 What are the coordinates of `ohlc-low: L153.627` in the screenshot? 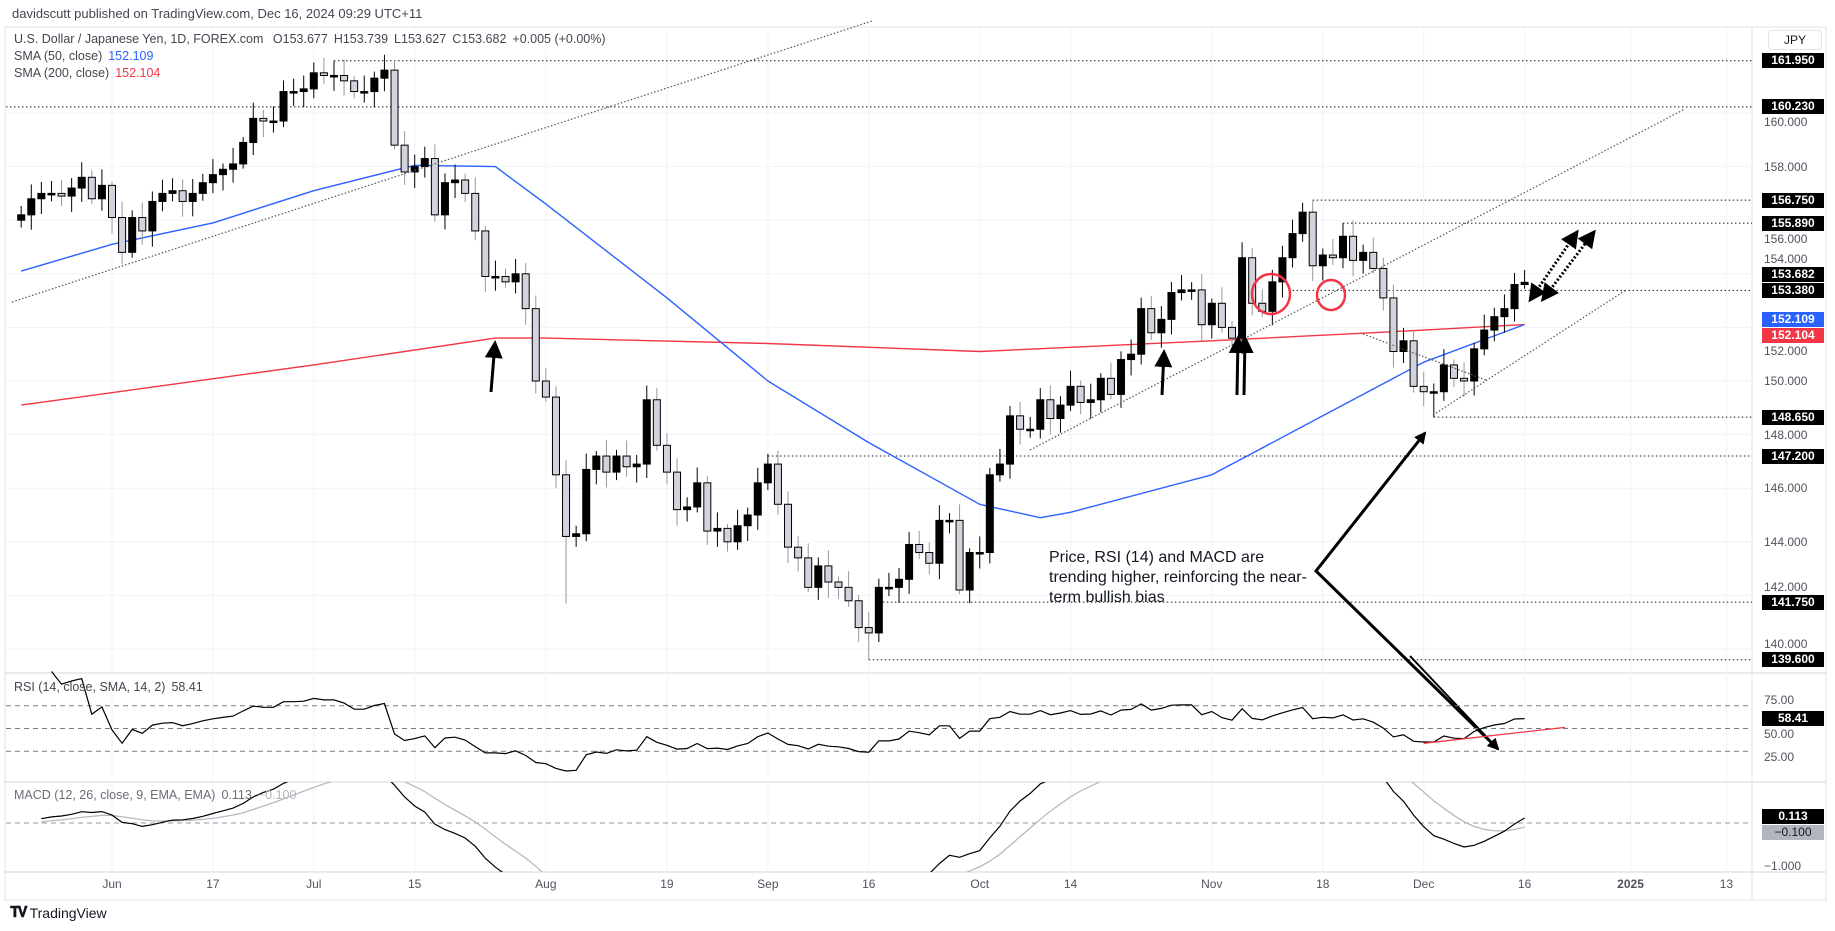 It's located at (420, 39).